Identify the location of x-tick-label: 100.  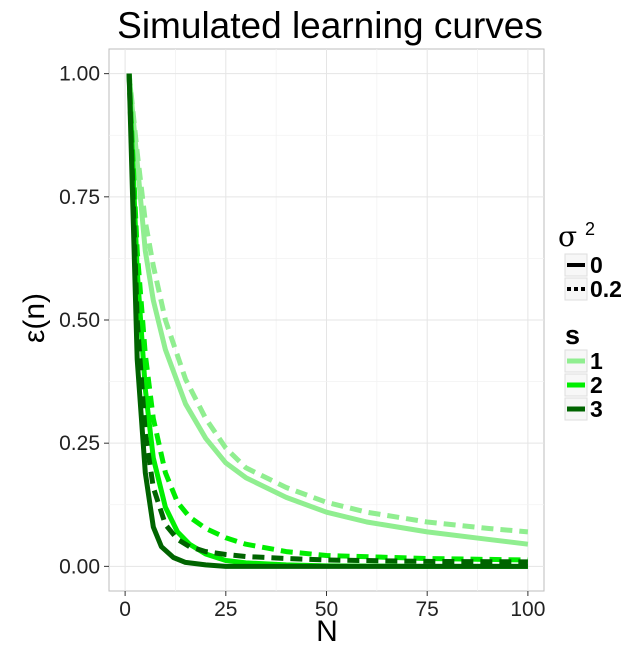
(527, 609).